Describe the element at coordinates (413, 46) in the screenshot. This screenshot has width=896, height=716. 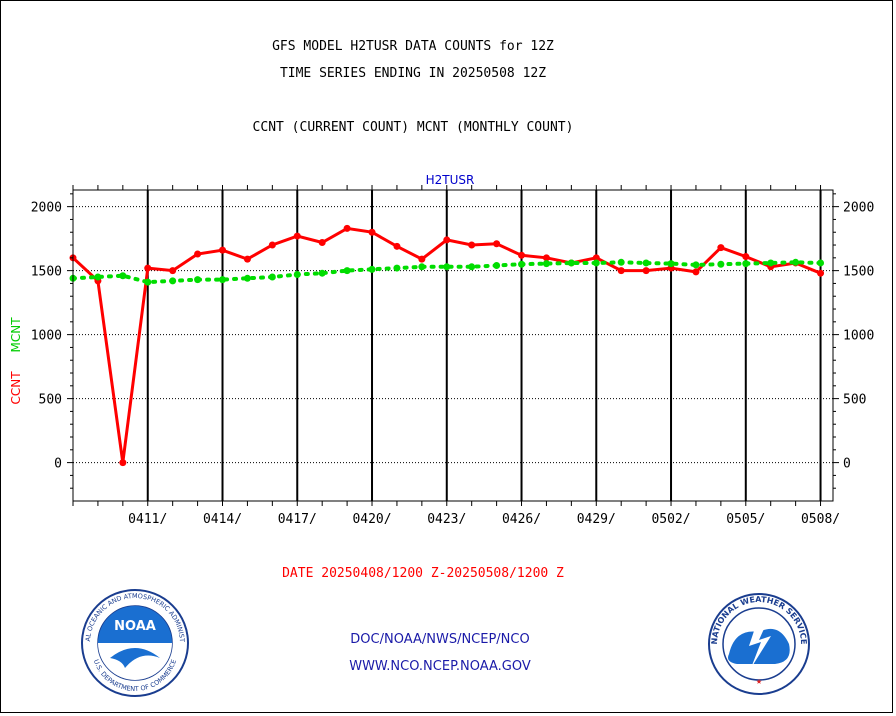
I see `chart-title-line-1: GFS MODEL H2TUSR DATA COUNTS for 12Z` at that location.